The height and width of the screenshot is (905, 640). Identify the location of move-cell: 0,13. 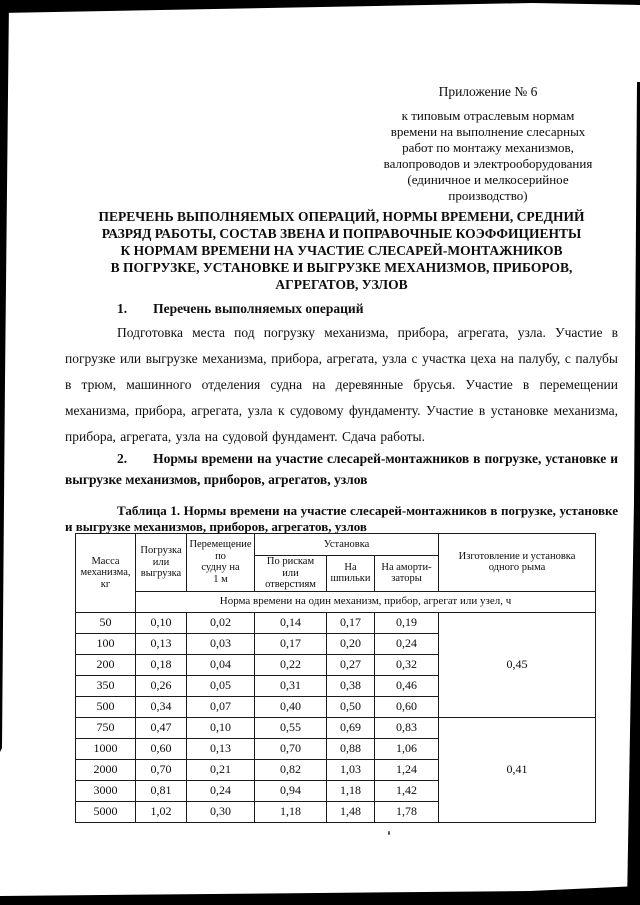
(220, 748).